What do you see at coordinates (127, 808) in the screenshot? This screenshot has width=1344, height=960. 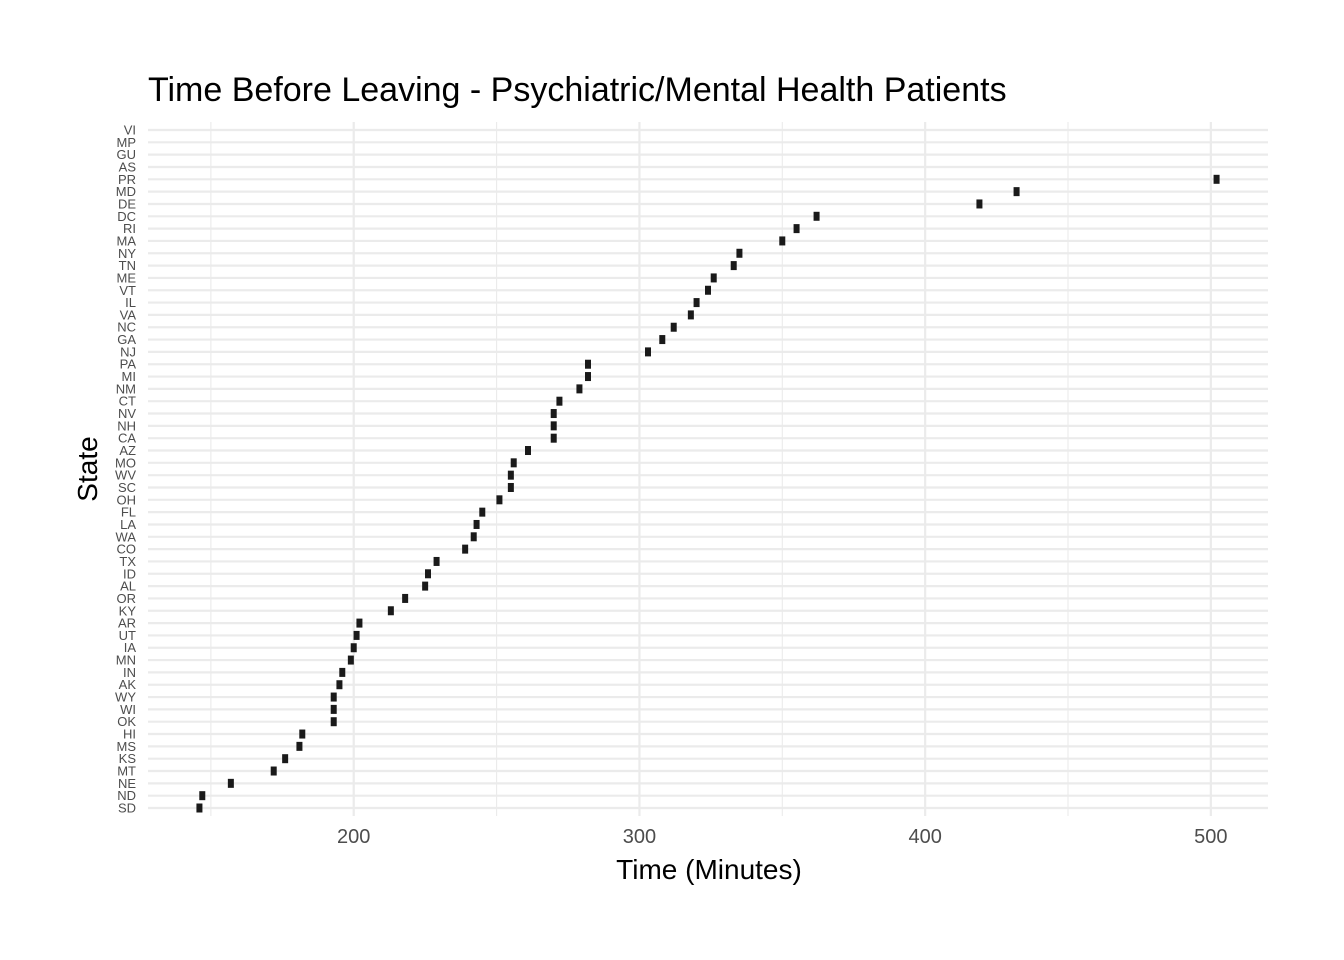 I see `y-tick-label-sd: SD` at bounding box center [127, 808].